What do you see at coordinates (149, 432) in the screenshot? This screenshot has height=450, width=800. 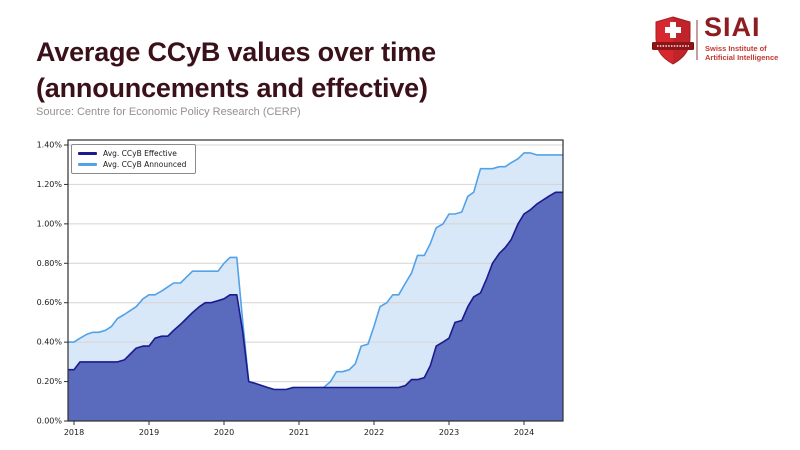 I see `svg-text: 2019` at bounding box center [149, 432].